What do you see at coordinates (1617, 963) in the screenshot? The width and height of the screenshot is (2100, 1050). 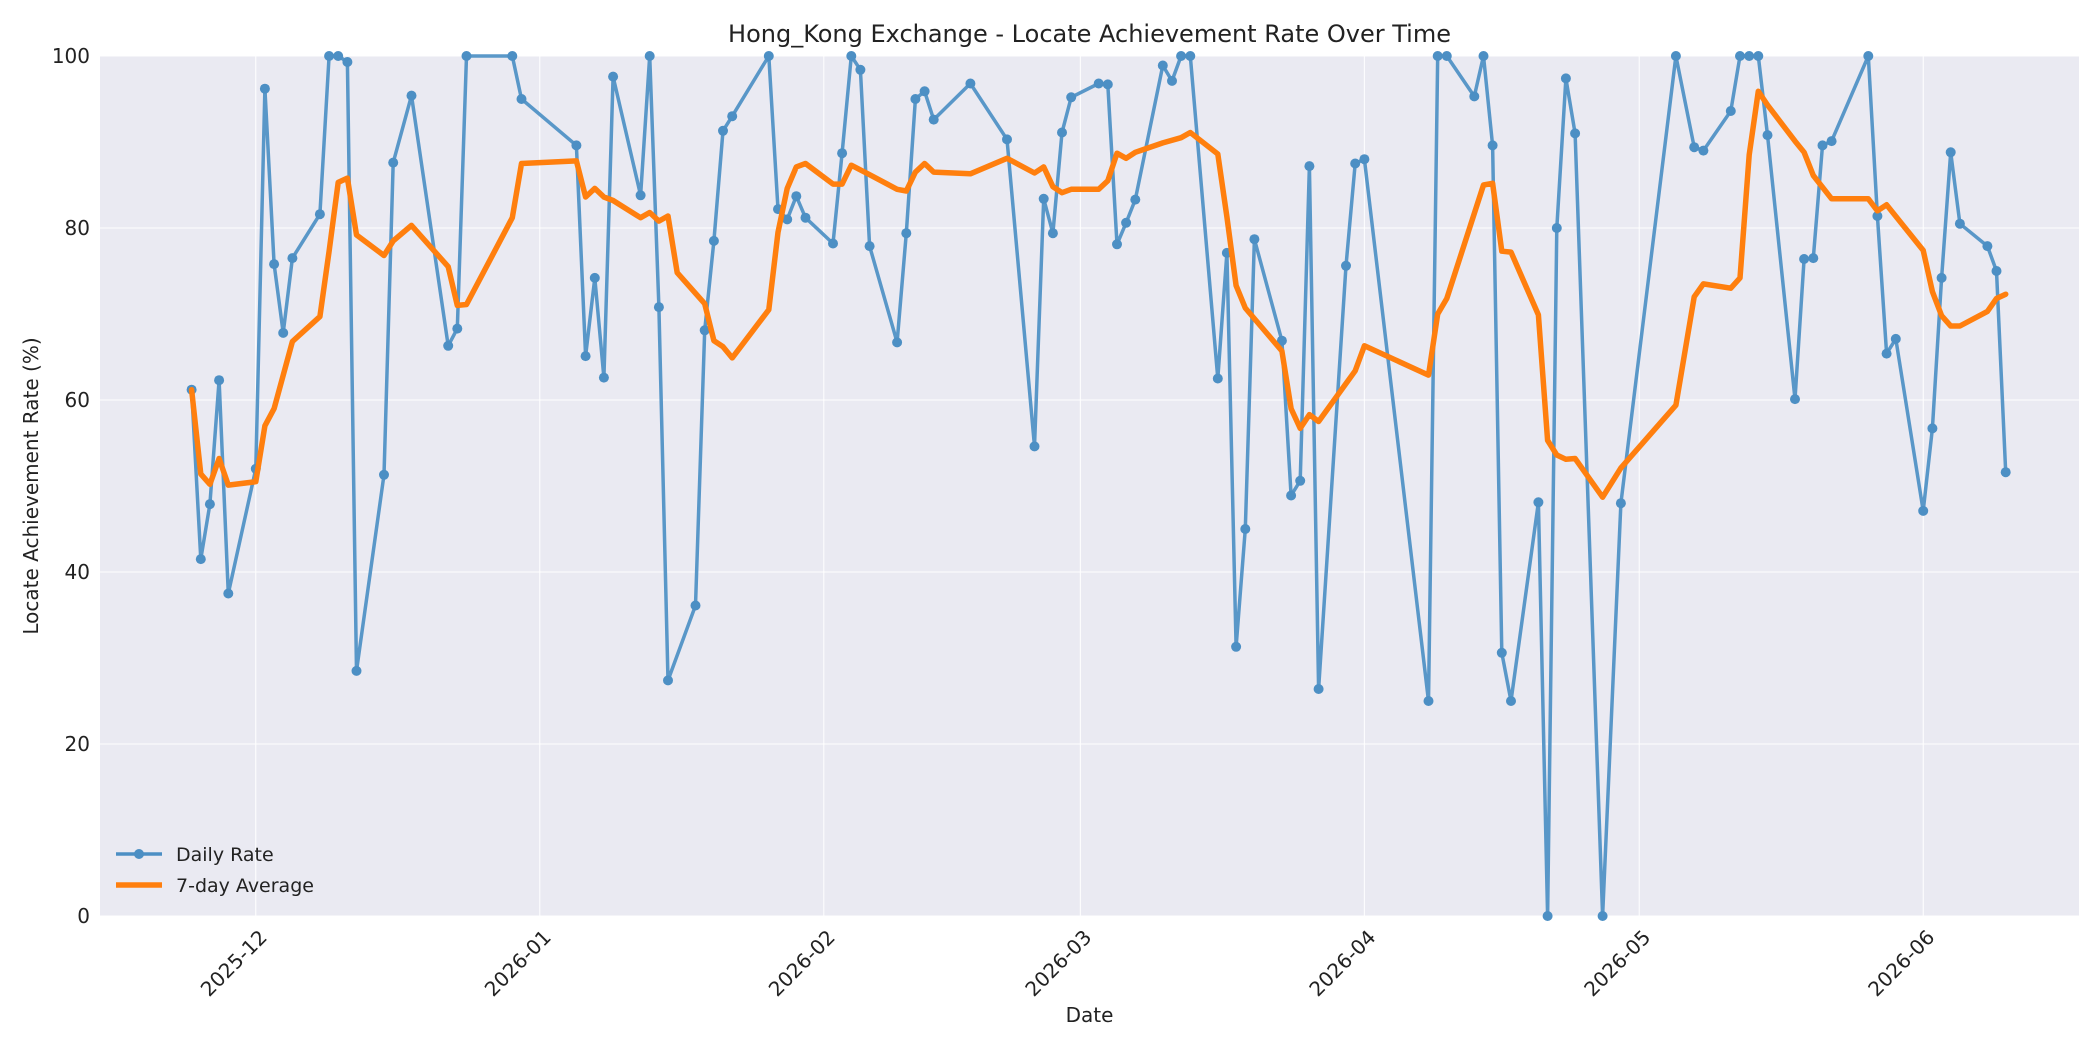 I see `x-tick-label: 2026-05` at bounding box center [1617, 963].